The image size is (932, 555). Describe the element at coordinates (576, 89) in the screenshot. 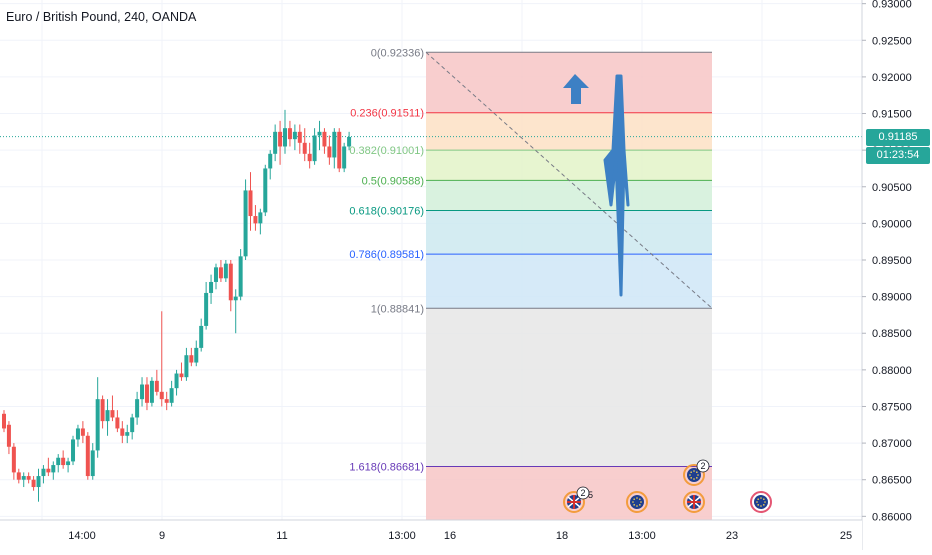

I see `up-arrow-annotation` at that location.